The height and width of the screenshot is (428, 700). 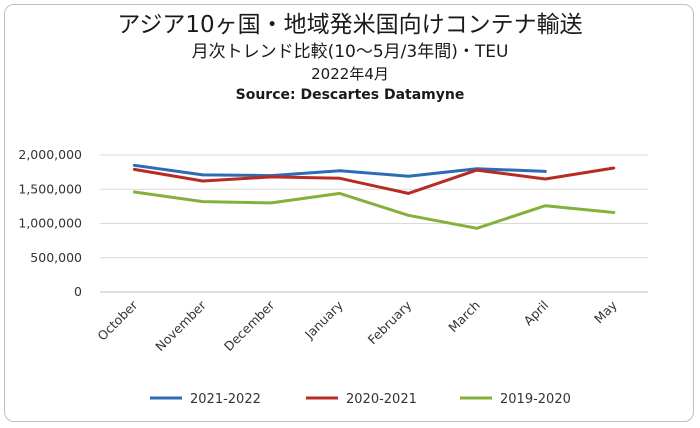 What do you see at coordinates (249, 325) in the screenshot?
I see `x-tick-label: December` at bounding box center [249, 325].